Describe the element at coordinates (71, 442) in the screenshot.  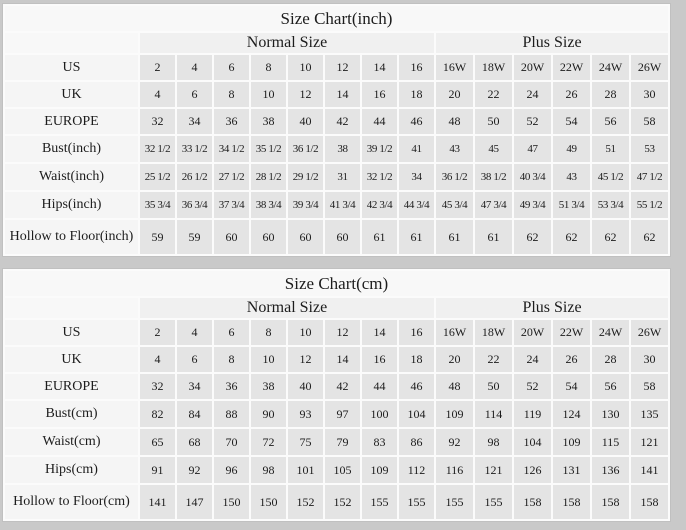
I see `row-label: Waist(cm)` at that location.